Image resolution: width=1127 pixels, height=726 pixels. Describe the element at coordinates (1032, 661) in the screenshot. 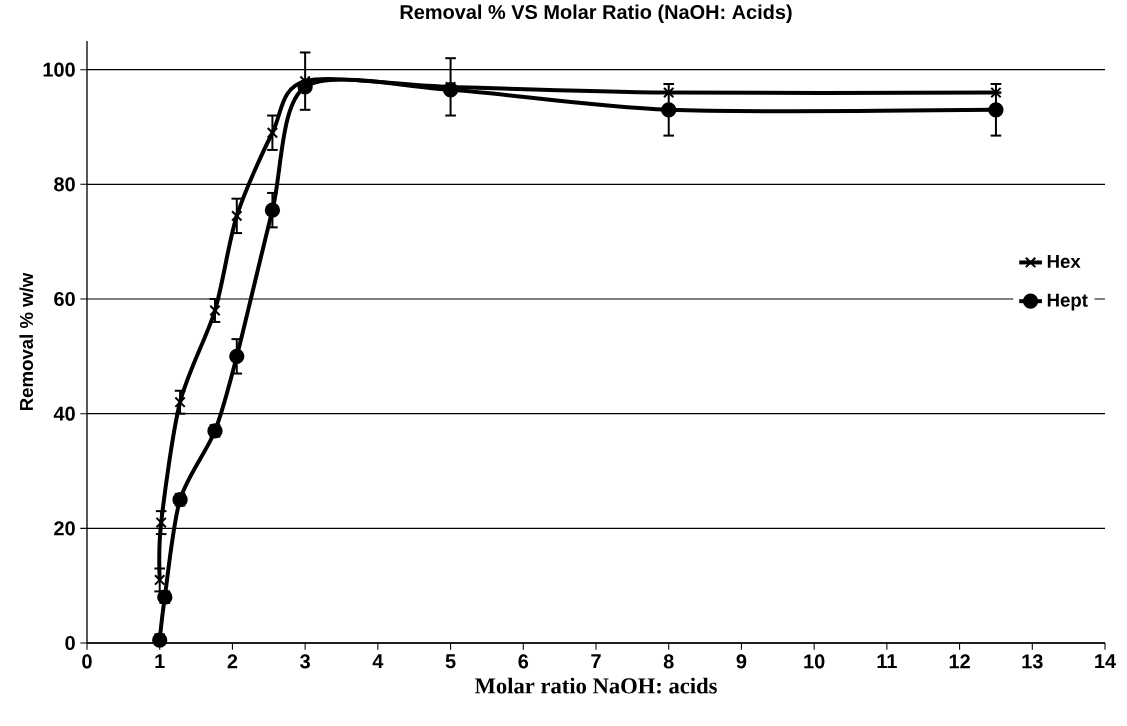

I see `x-tick-label: 13` at that location.